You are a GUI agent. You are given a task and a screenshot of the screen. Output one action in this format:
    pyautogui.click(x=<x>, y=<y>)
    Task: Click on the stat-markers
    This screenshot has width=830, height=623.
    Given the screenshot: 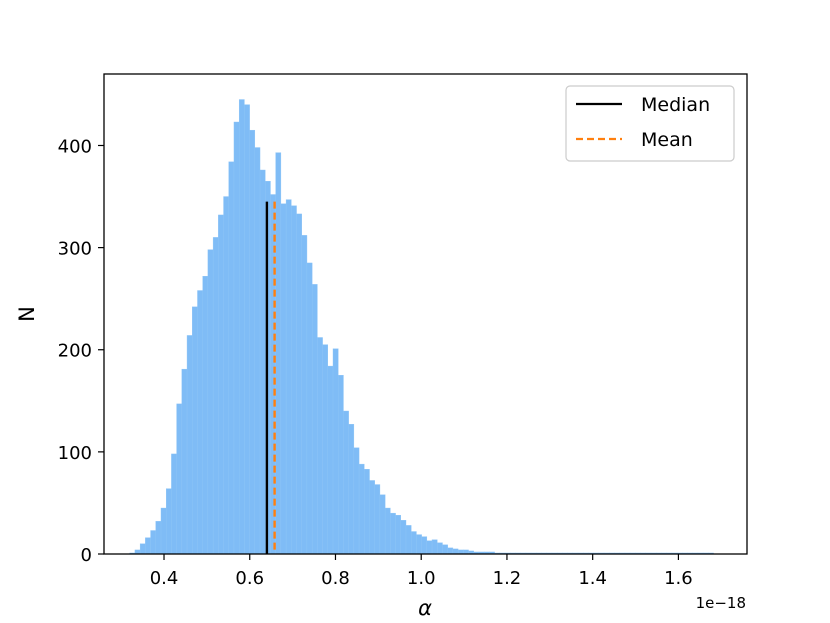 What is the action you would take?
    pyautogui.click(x=270, y=377)
    